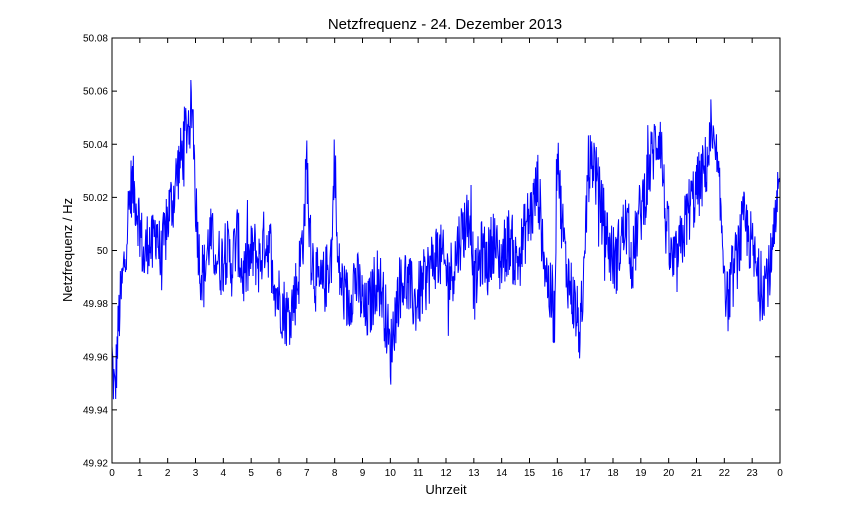  What do you see at coordinates (446, 473) in the screenshot?
I see `x-tick-label: 12` at bounding box center [446, 473].